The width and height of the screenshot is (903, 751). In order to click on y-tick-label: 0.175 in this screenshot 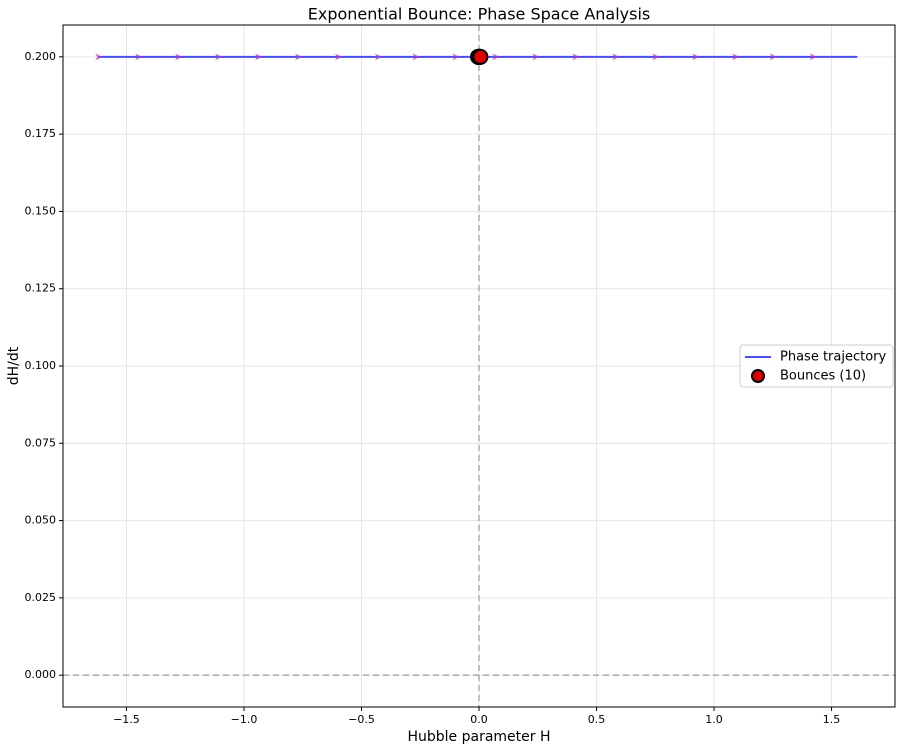, I will do `click(41, 133)`.